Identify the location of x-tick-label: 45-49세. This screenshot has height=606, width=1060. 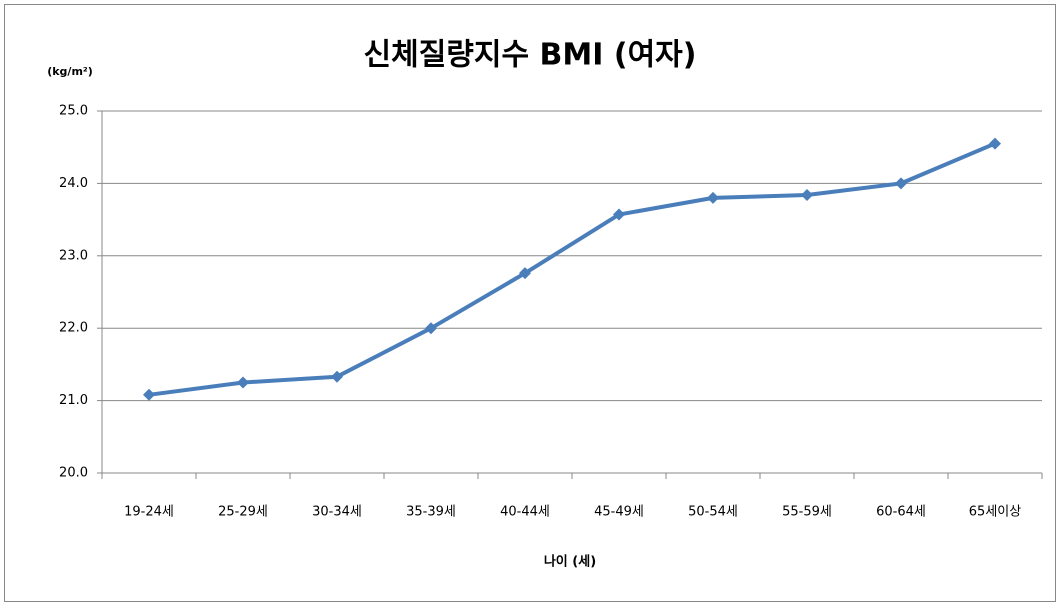
(619, 512).